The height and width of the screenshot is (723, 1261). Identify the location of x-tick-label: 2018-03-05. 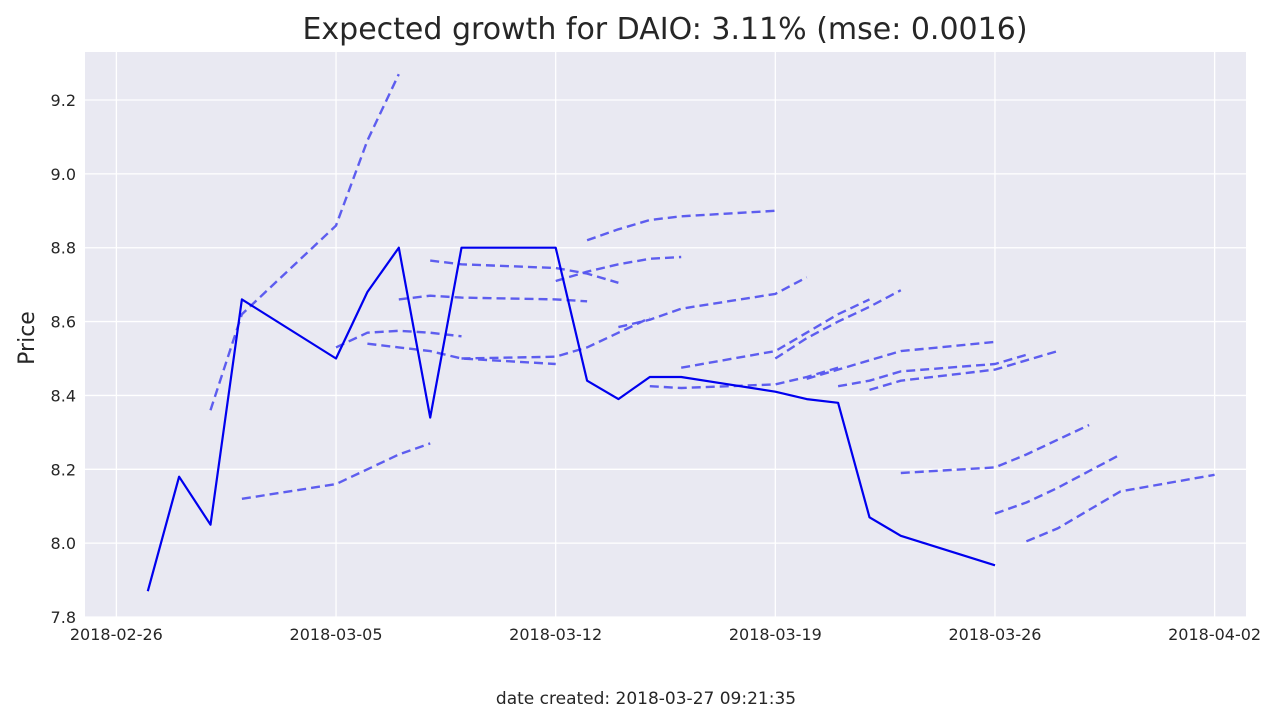
(336, 634).